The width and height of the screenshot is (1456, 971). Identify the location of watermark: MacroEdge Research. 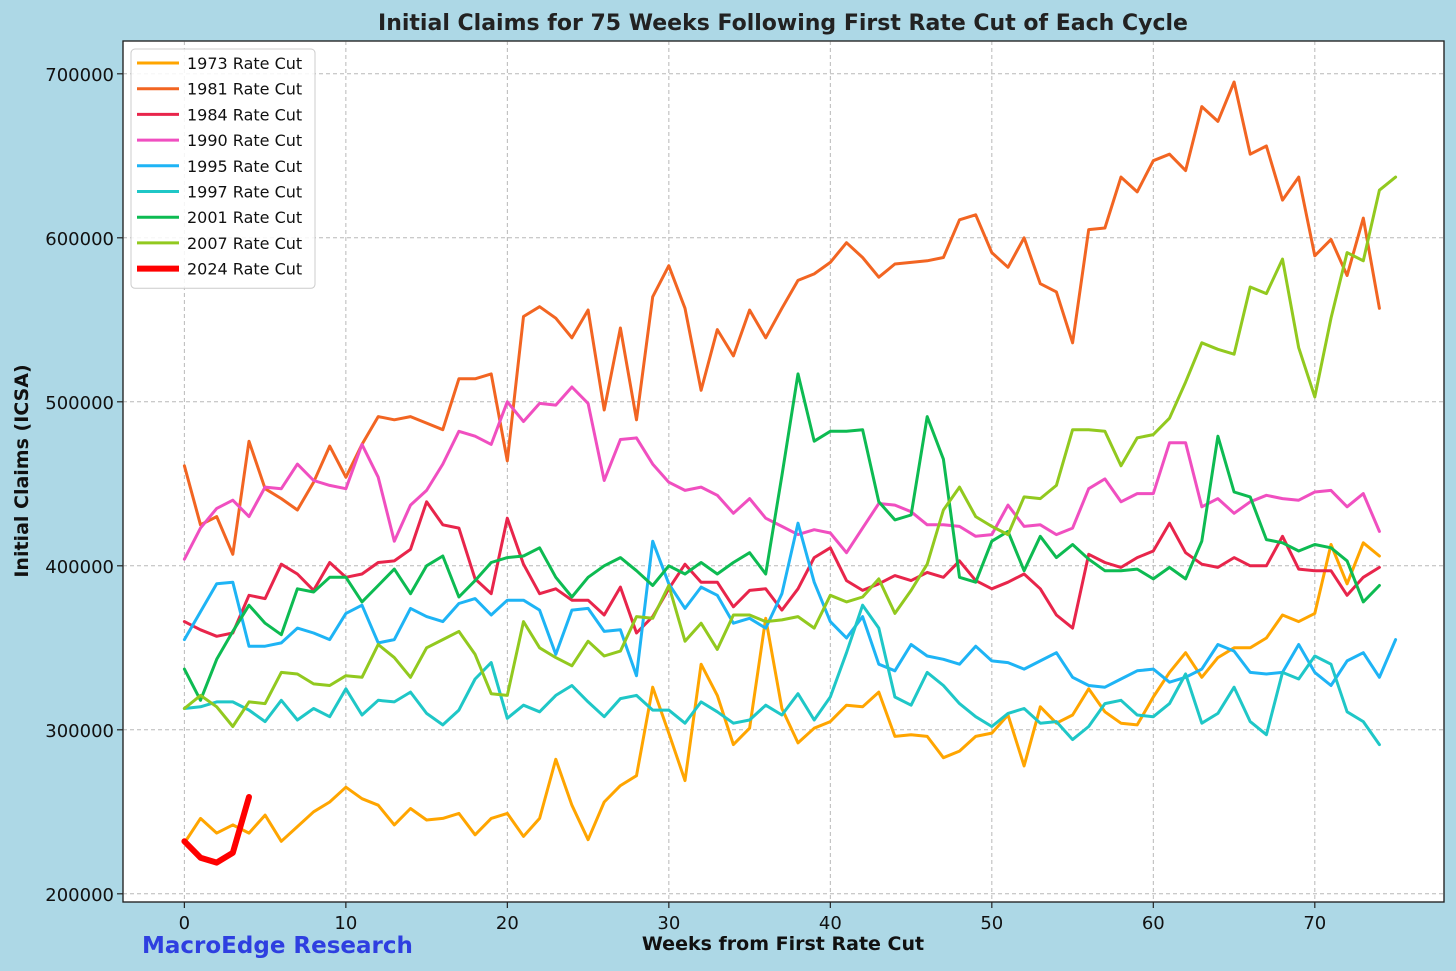
(277, 946).